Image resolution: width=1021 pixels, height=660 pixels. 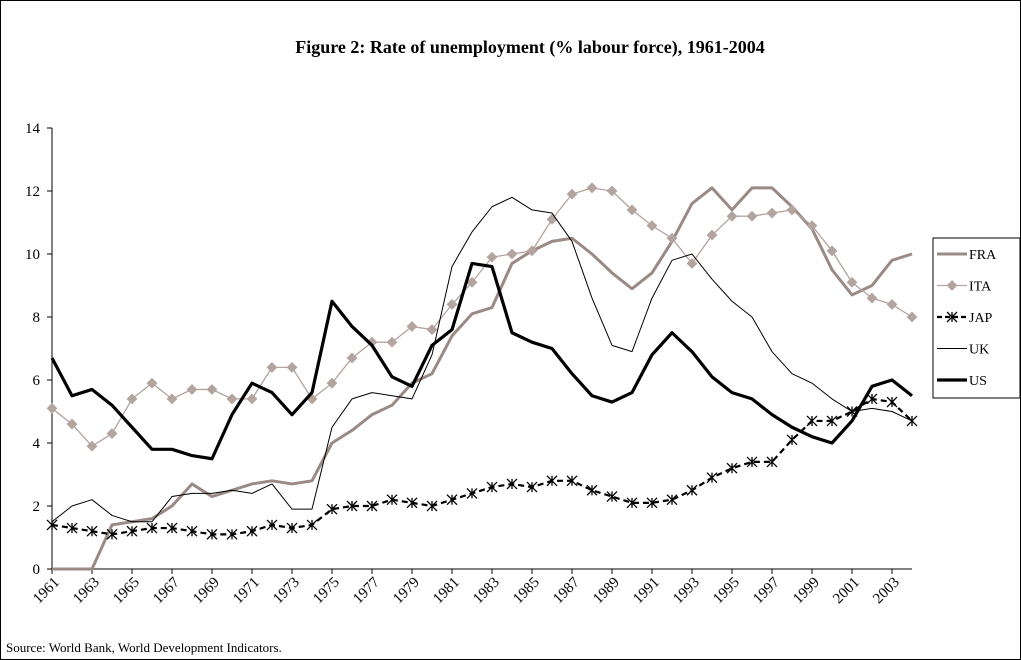 What do you see at coordinates (32, 255) in the screenshot?
I see `y-tick-label: 10` at bounding box center [32, 255].